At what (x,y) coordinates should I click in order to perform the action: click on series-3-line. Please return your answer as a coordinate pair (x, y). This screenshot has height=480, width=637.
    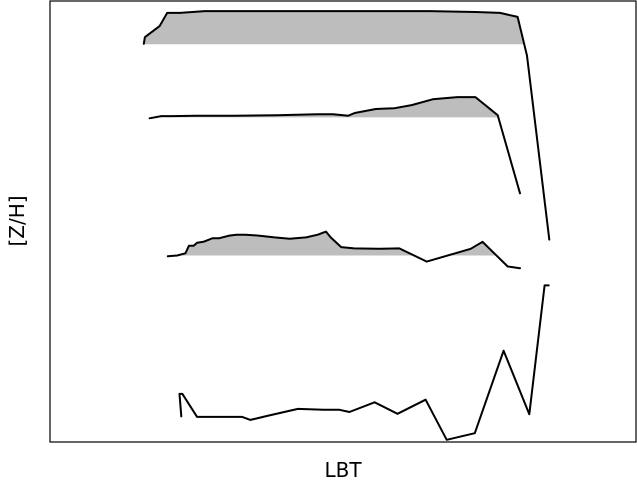
    Looking at the image, I should click on (343, 250).